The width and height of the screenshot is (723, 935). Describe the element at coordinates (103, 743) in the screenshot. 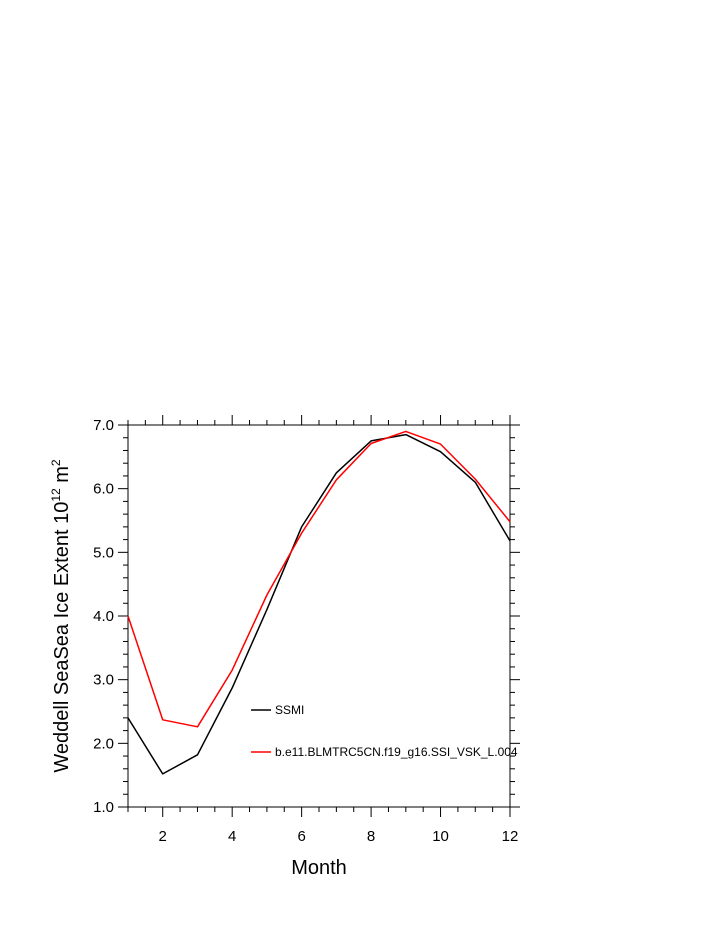

I see `y-tick-label: 2.0` at that location.